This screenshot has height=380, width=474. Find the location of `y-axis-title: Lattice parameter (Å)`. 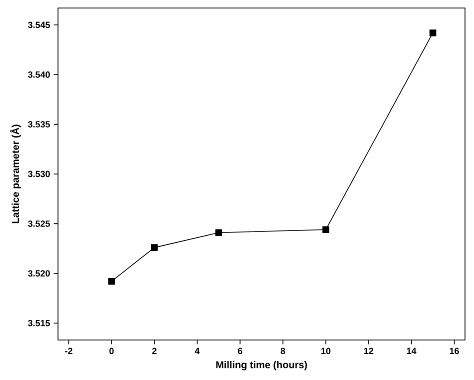

y-axis-title: Lattice parameter (Å) is located at coordinates (15, 174).